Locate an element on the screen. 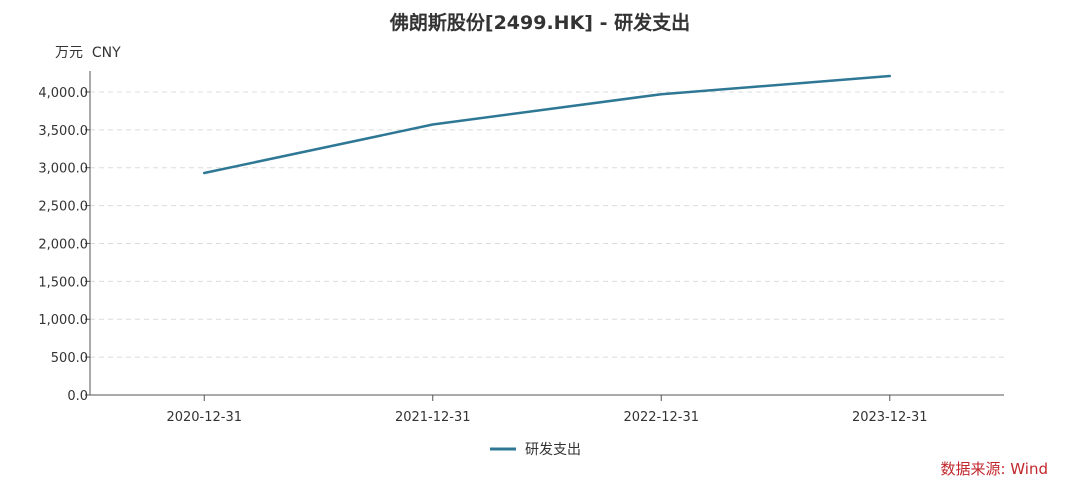 The image size is (1080, 491). x-tick-label: 2021-12-31 is located at coordinates (433, 417).